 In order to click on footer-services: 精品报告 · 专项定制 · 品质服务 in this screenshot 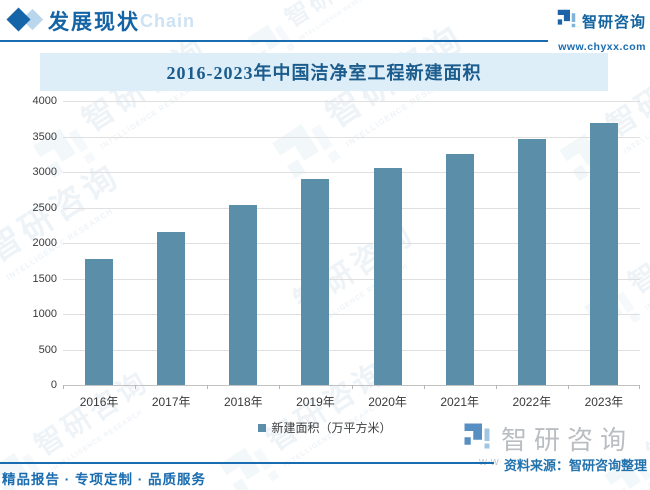, I will do `click(104, 479)`.